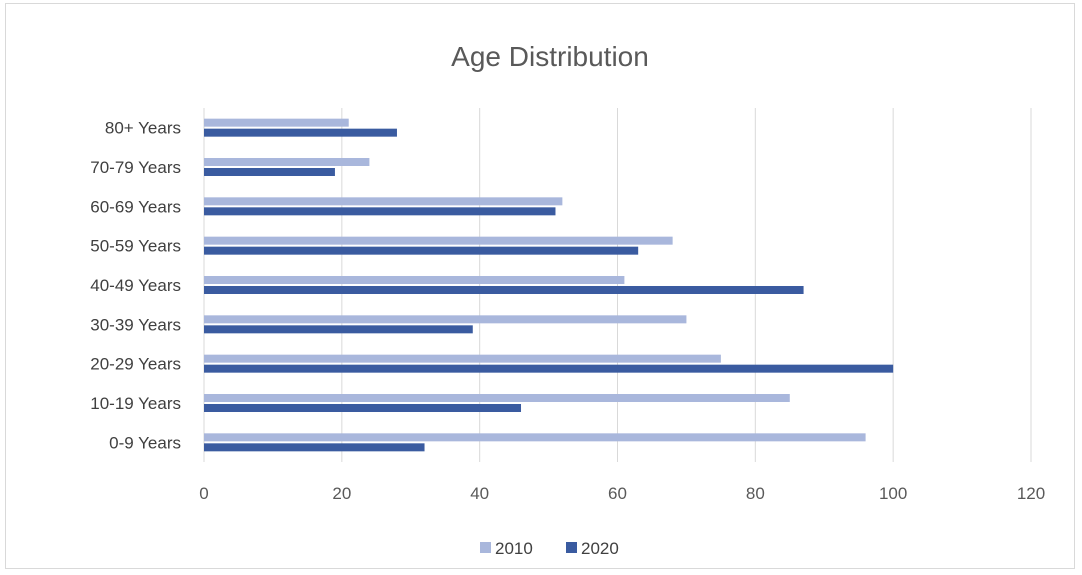 The height and width of the screenshot is (575, 1082). Describe the element at coordinates (550, 56) in the screenshot. I see `chart-title: Age Distribution` at that location.